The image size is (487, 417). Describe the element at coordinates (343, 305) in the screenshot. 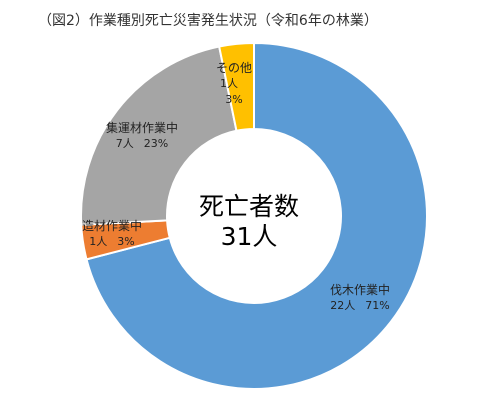

I see `slice-count: 22人` at that location.